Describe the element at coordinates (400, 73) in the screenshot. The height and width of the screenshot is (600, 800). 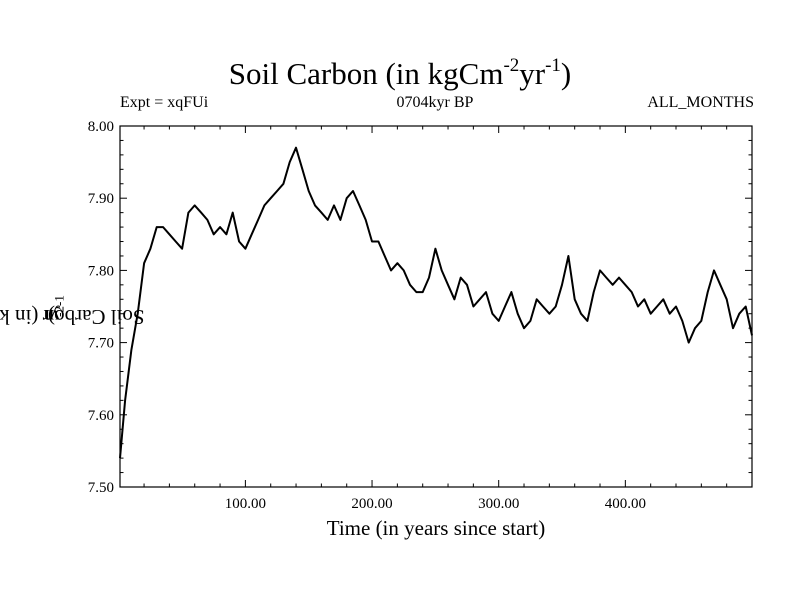
I see `chart-title: Soil Carbon (in kgCm-2yr-1)` at that location.